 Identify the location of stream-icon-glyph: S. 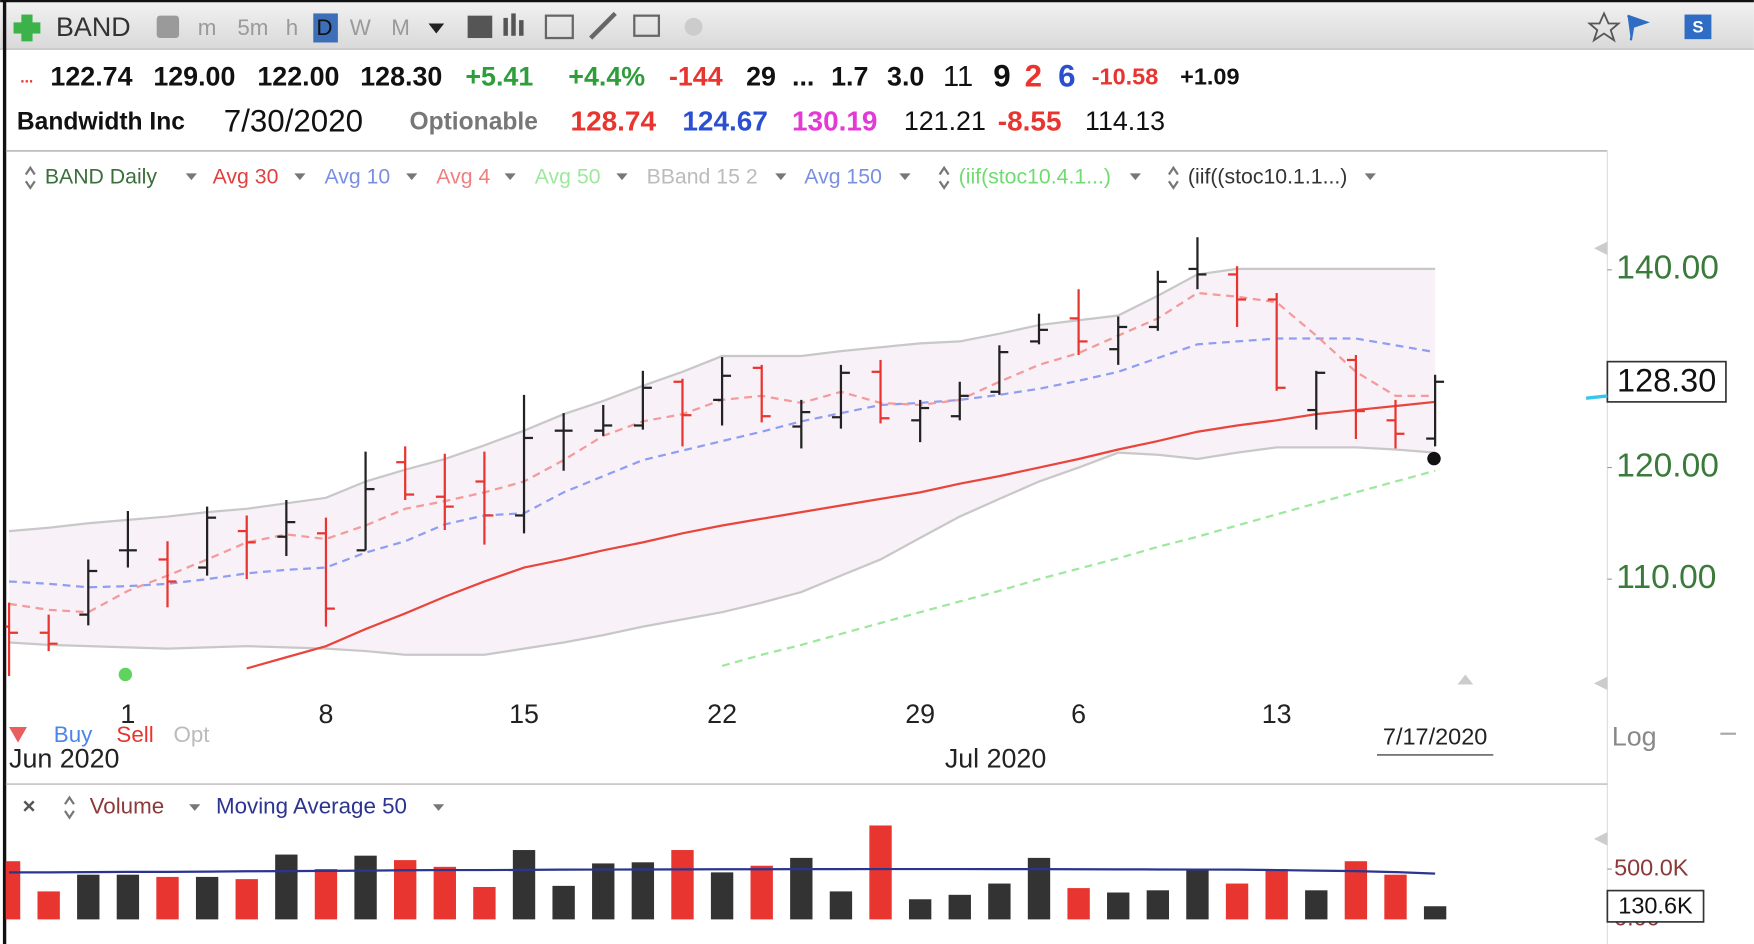
(1697, 26).